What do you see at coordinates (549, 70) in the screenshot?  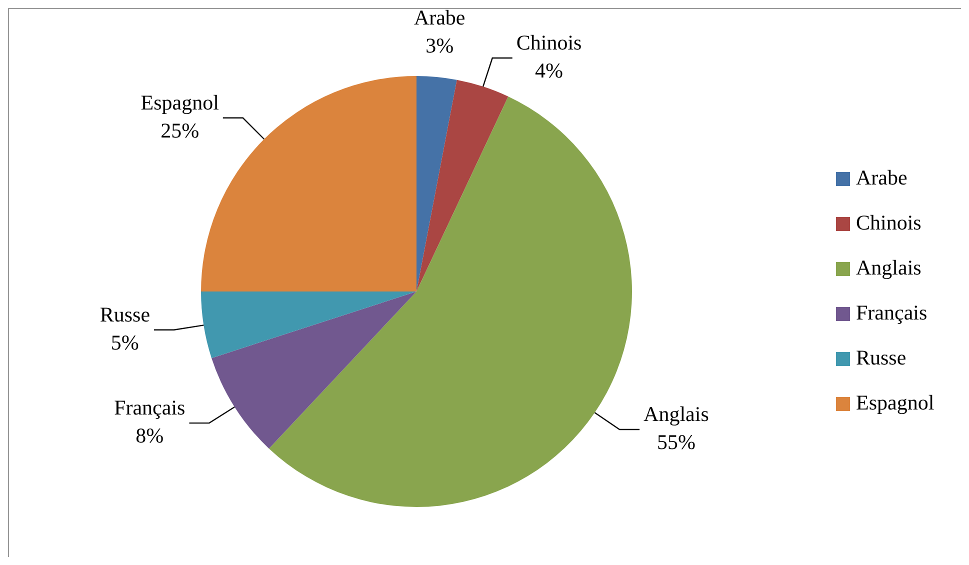 I see `data-label: 4%` at bounding box center [549, 70].